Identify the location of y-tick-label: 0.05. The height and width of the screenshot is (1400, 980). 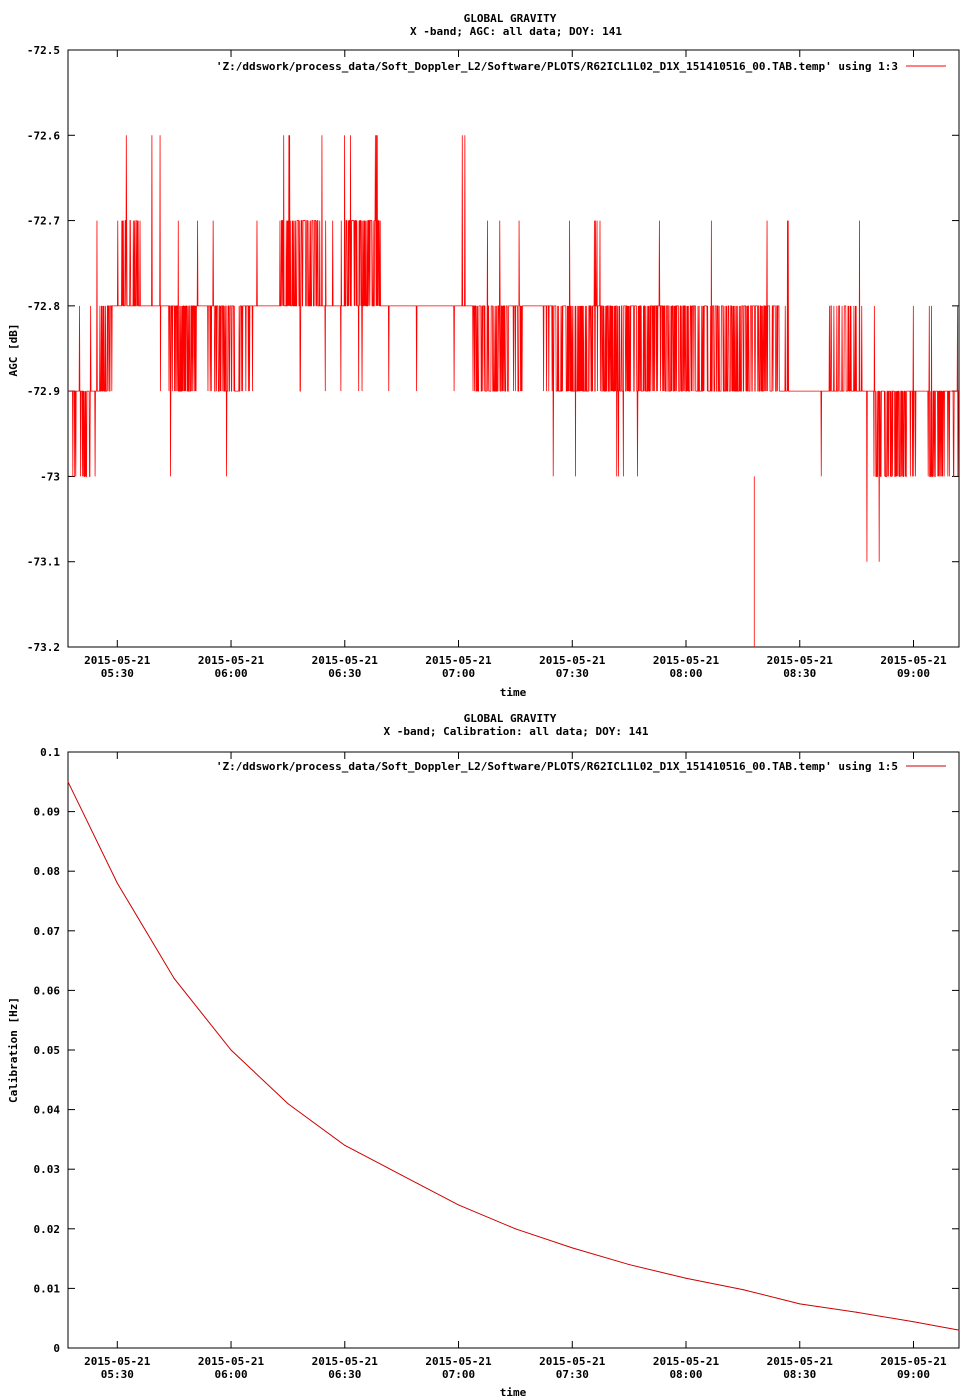
(47, 1050).